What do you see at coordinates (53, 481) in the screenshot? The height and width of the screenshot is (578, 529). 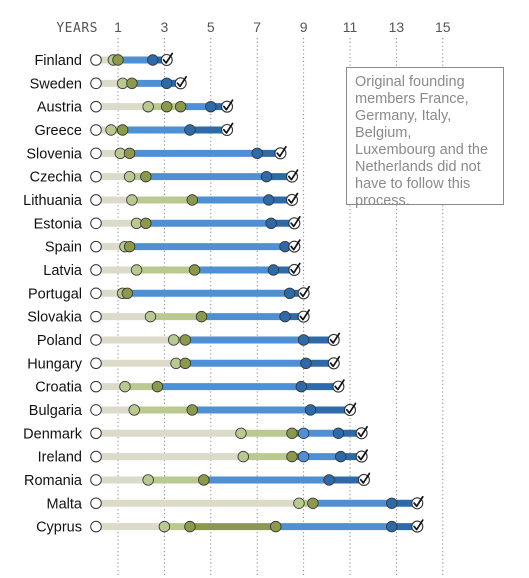 I see `country-label: Romania` at bounding box center [53, 481].